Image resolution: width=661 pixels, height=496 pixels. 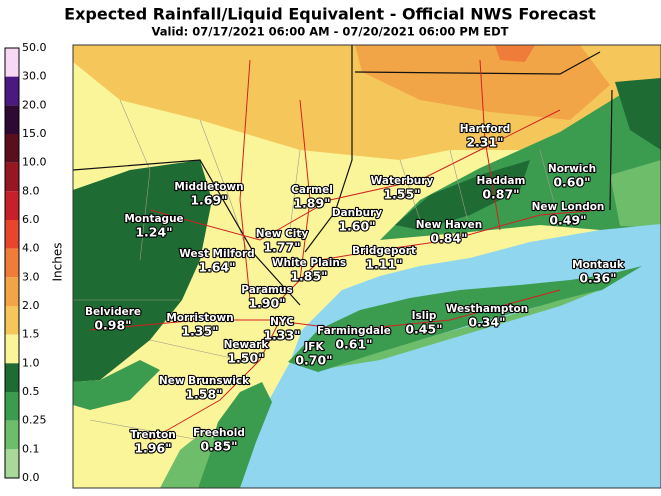 What do you see at coordinates (31, 190) in the screenshot?
I see `legend-label: 8.0` at bounding box center [31, 190].